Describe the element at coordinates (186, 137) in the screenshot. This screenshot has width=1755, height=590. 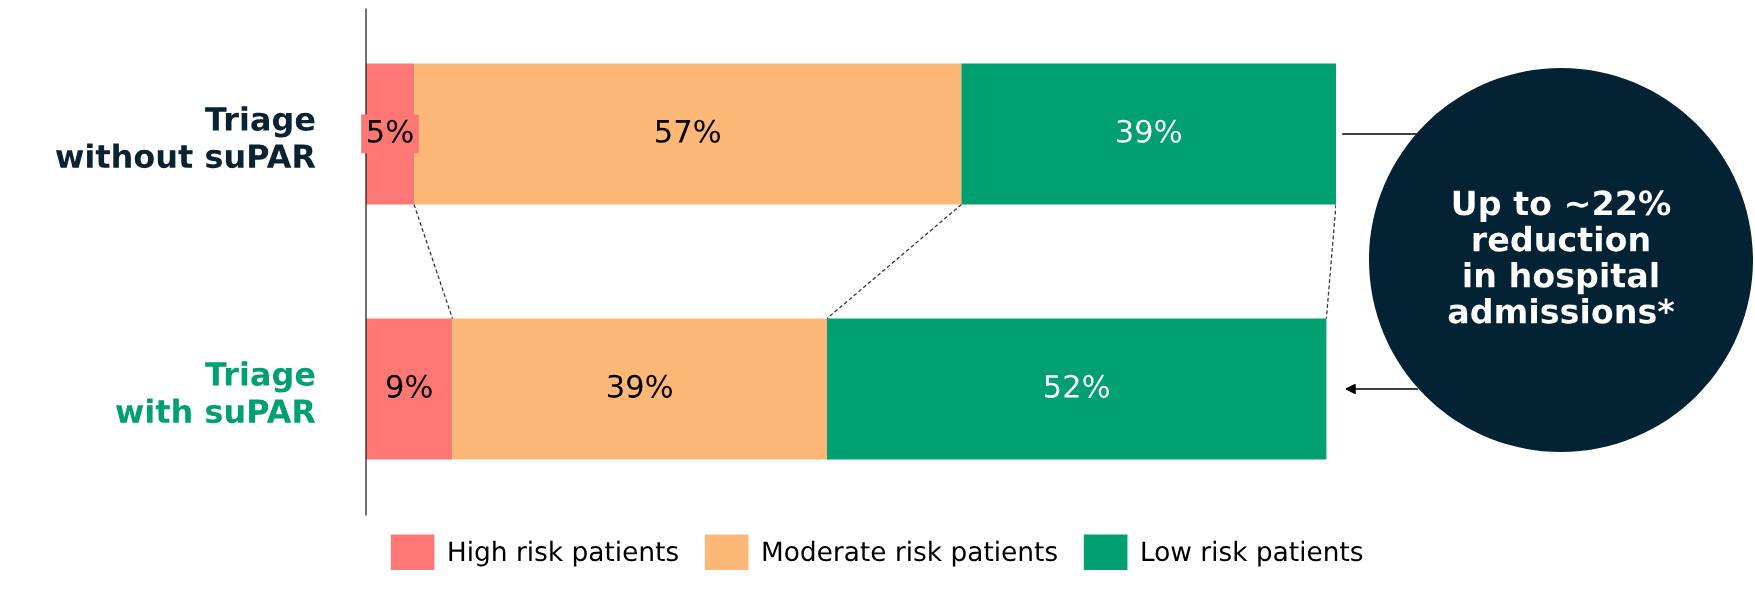
I see `y-tick-label: Triage without suPAR` at that location.